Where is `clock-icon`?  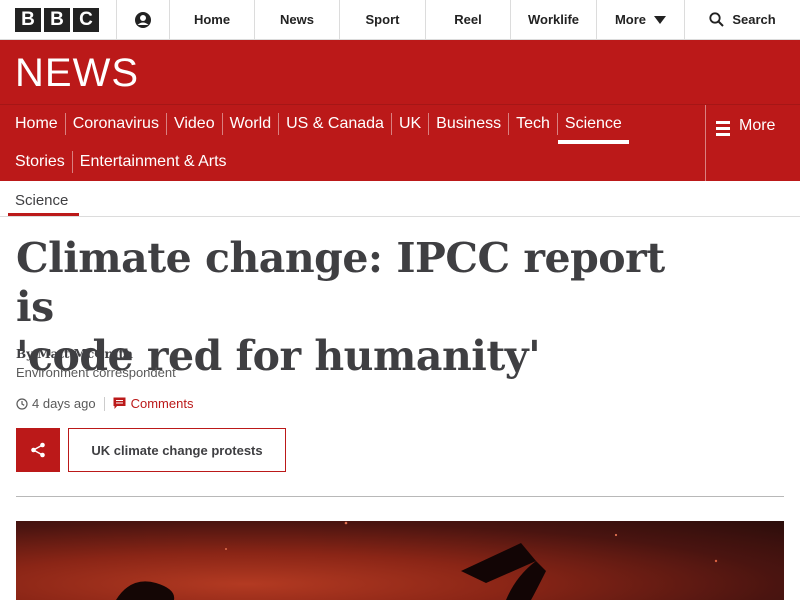
clock-icon is located at coordinates (22, 403).